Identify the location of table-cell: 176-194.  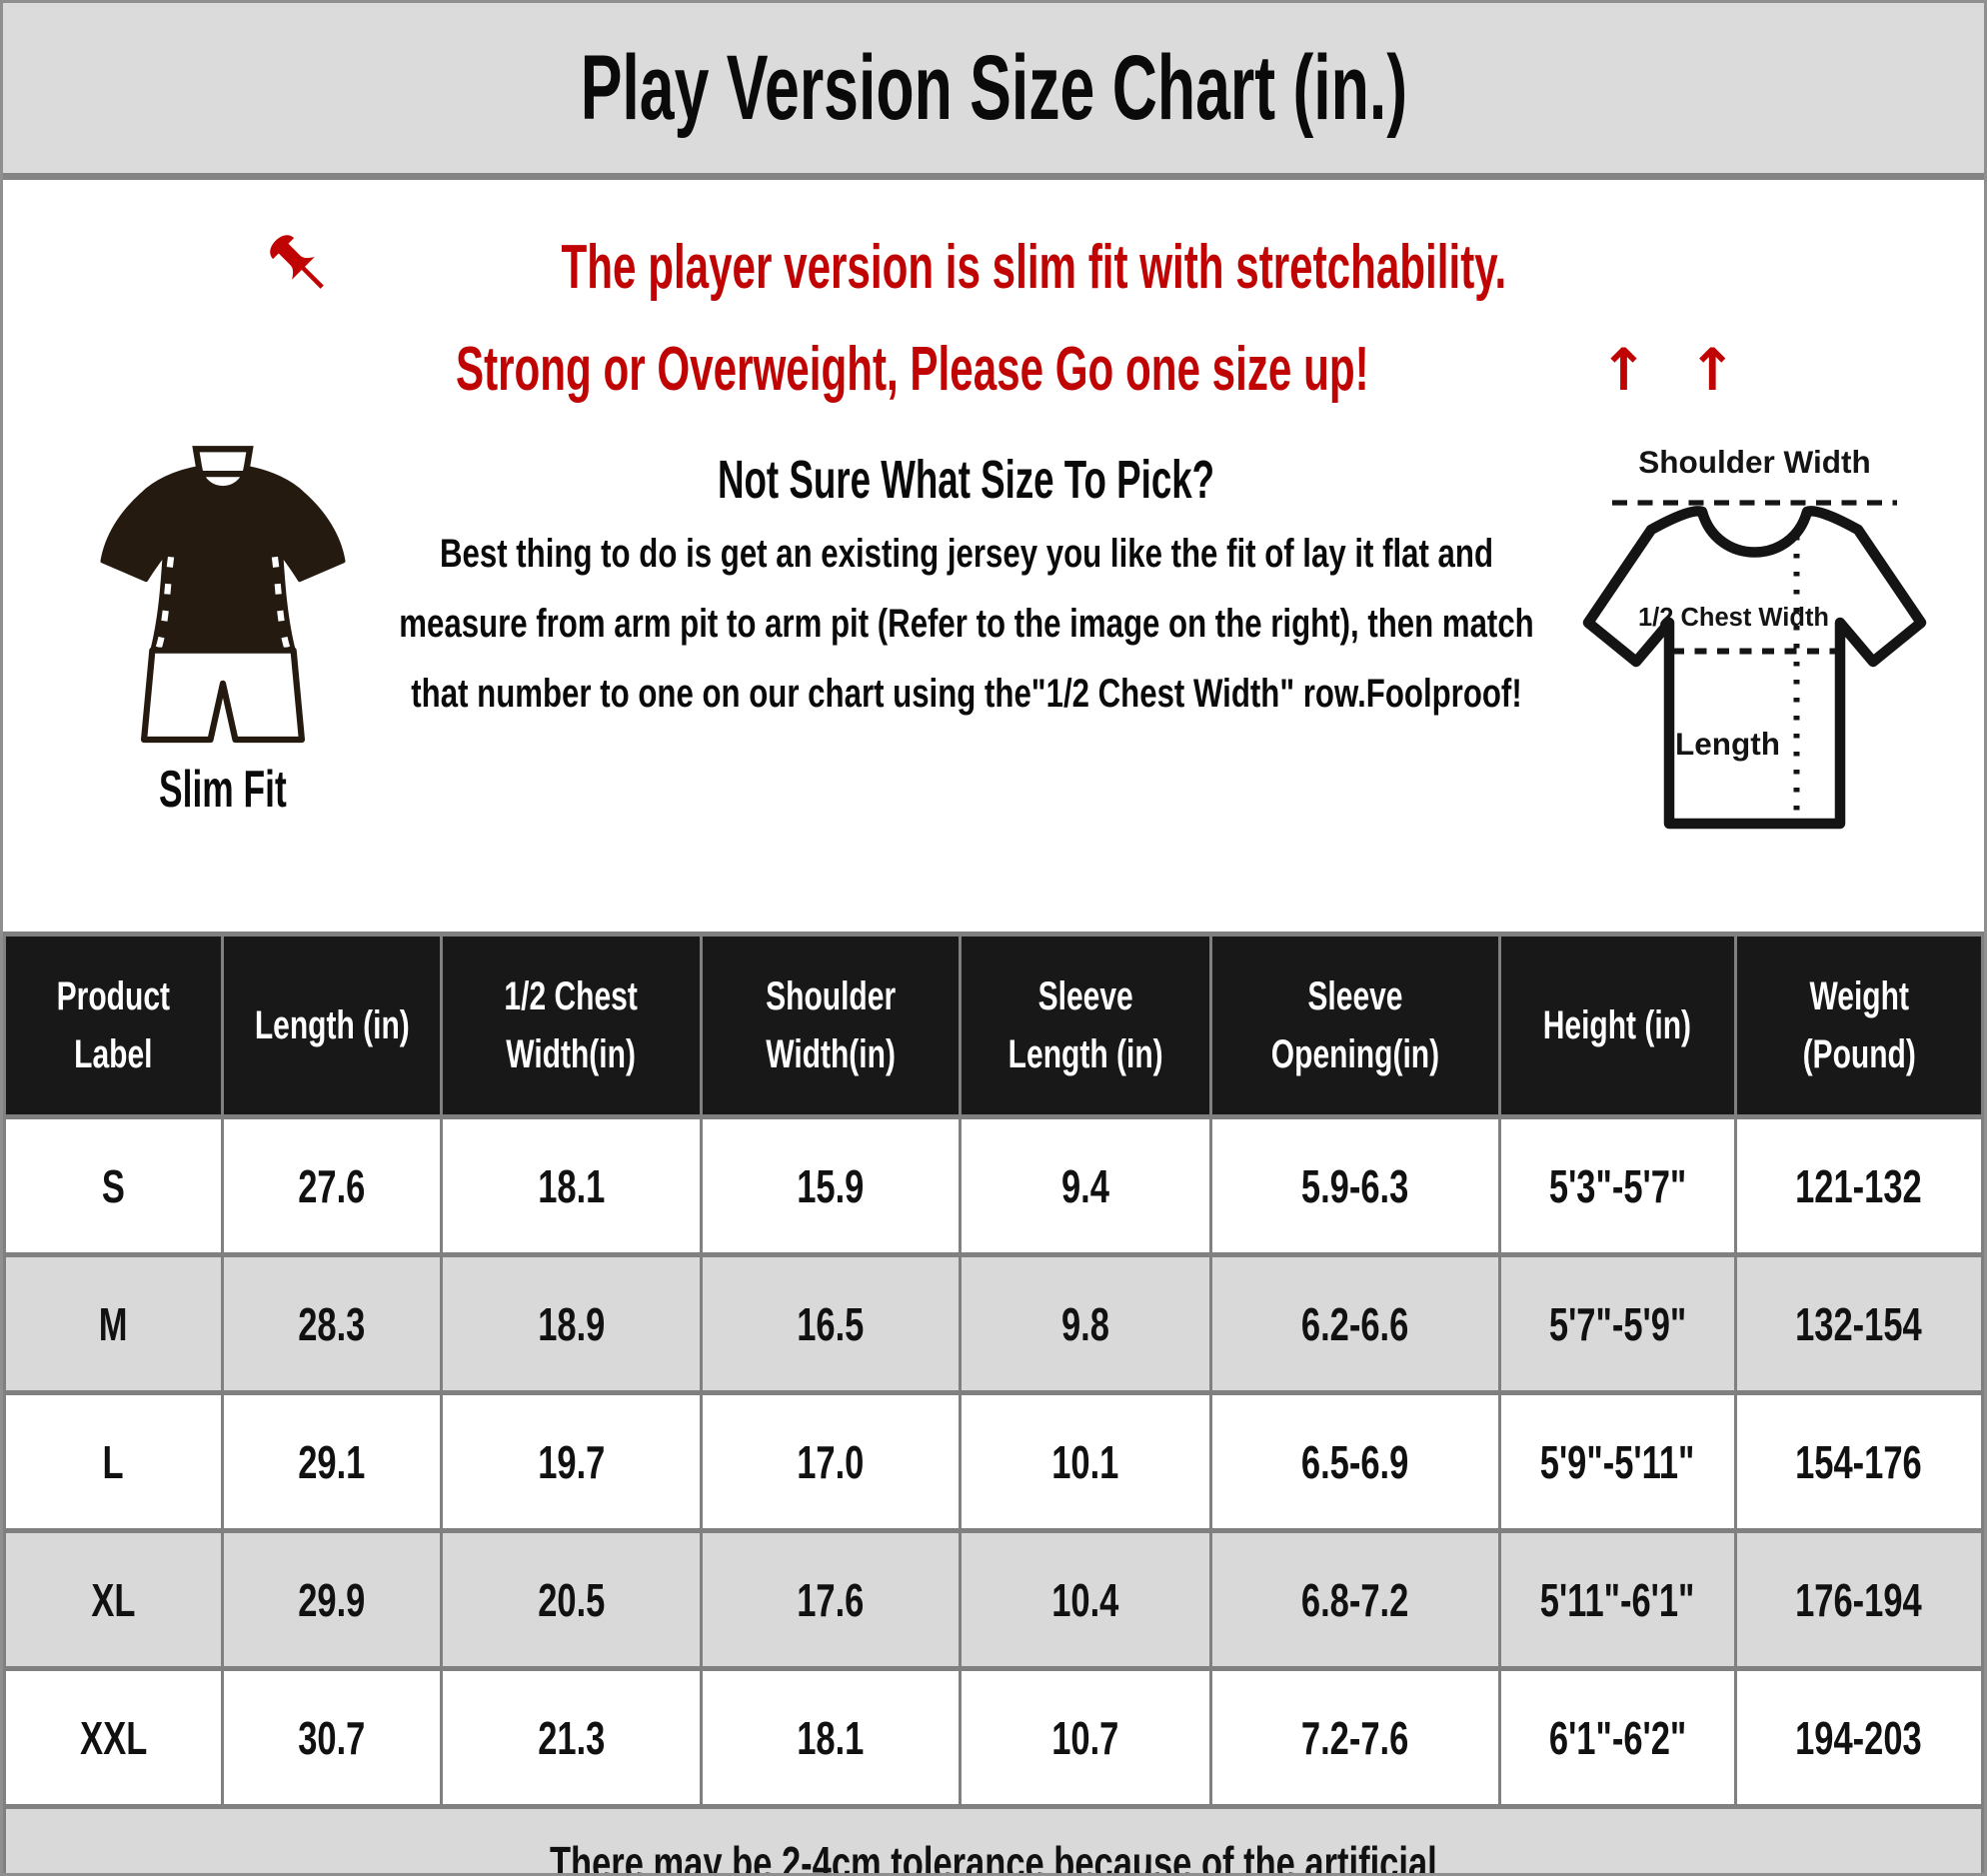
(1858, 1599).